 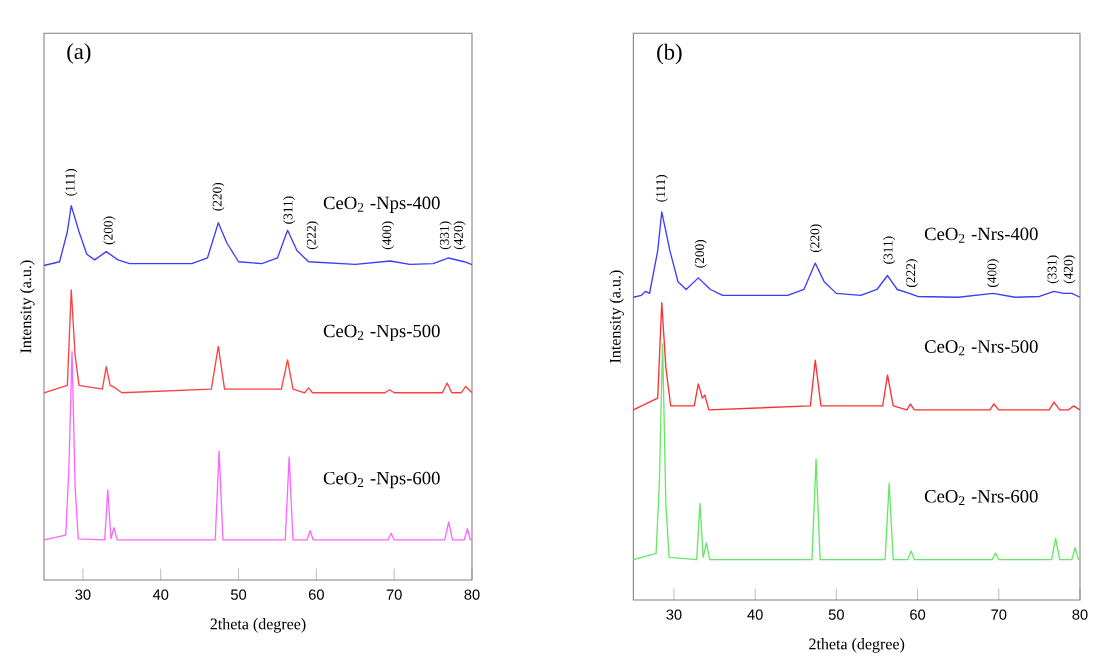 What do you see at coordinates (79, 53) in the screenshot?
I see `chart-title: (a)` at bounding box center [79, 53].